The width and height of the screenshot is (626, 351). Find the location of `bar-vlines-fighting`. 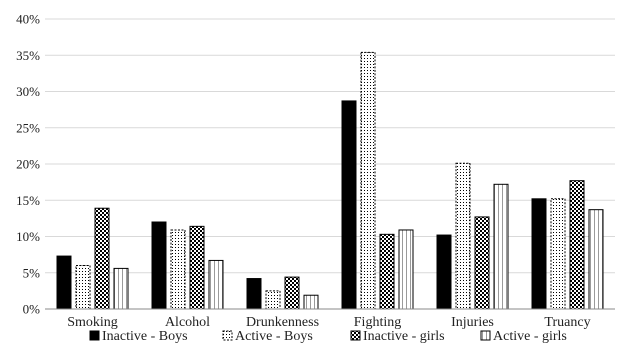

bar-vlines-fighting is located at coordinates (406, 269).